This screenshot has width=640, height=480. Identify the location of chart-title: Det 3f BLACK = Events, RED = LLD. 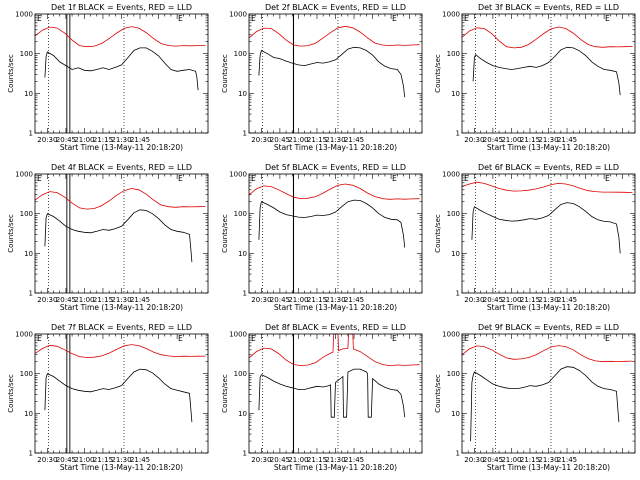
(548, 7).